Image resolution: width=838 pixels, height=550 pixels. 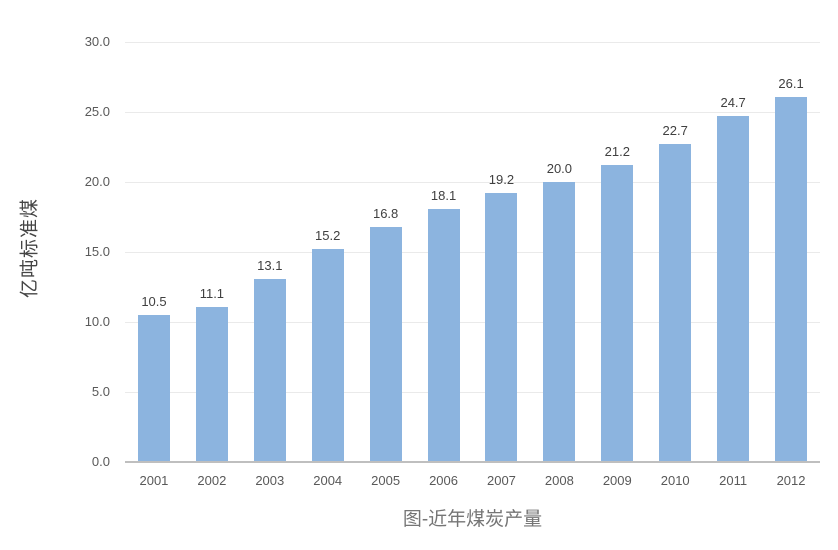 I want to click on x-tick-label: 2012, so click(x=791, y=480).